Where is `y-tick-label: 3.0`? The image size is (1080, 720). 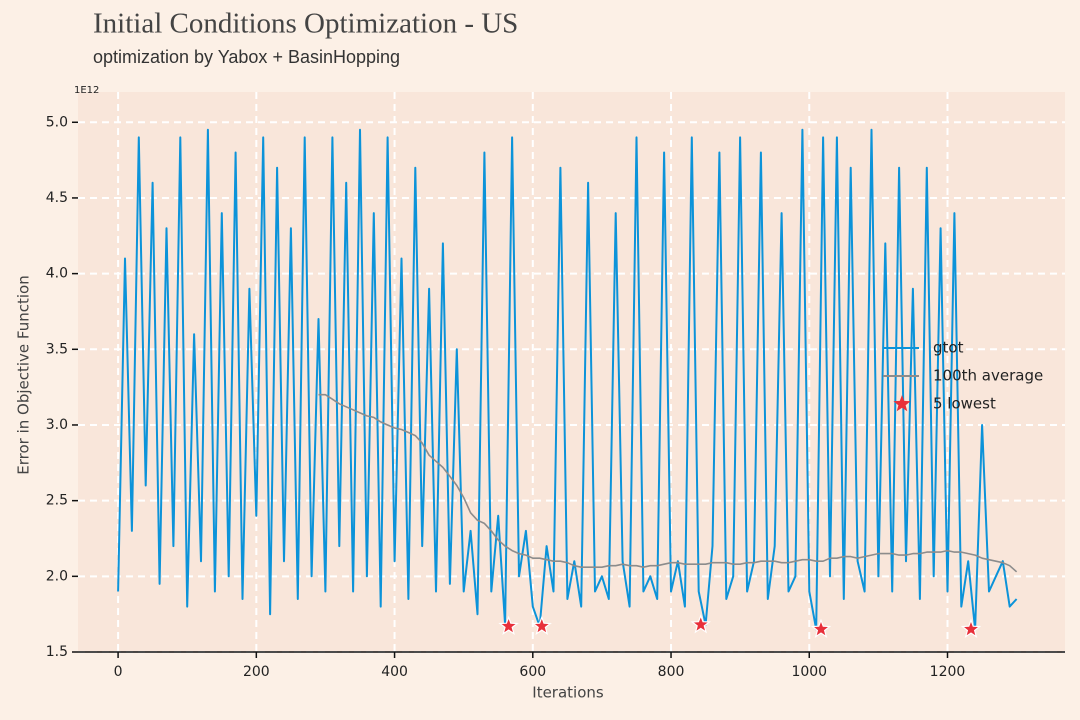 y-tick-label: 3.0 is located at coordinates (57, 425).